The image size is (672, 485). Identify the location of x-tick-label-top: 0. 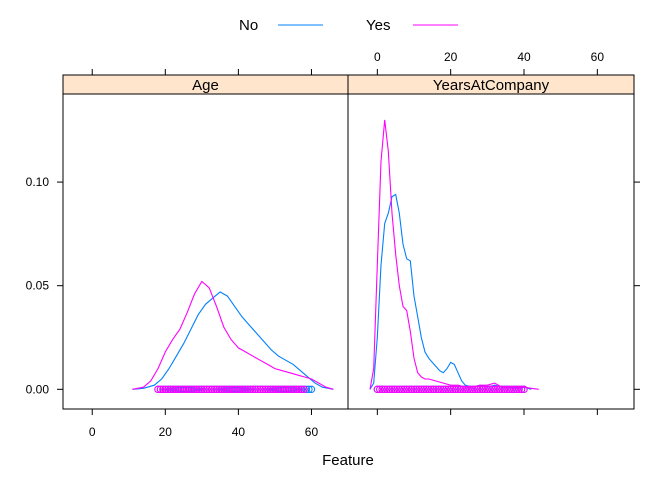
(377, 57).